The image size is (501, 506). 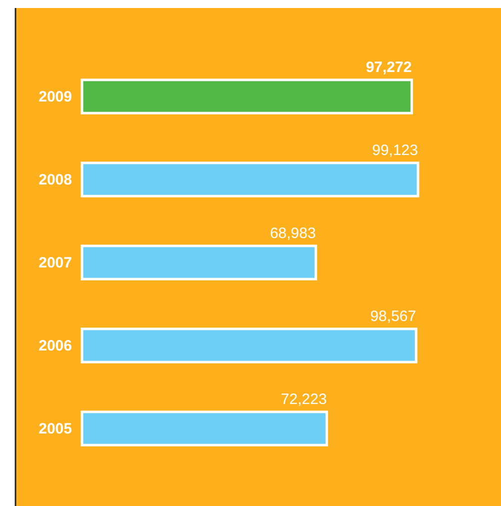 What do you see at coordinates (389, 67) in the screenshot?
I see `data-label: 97,272` at bounding box center [389, 67].